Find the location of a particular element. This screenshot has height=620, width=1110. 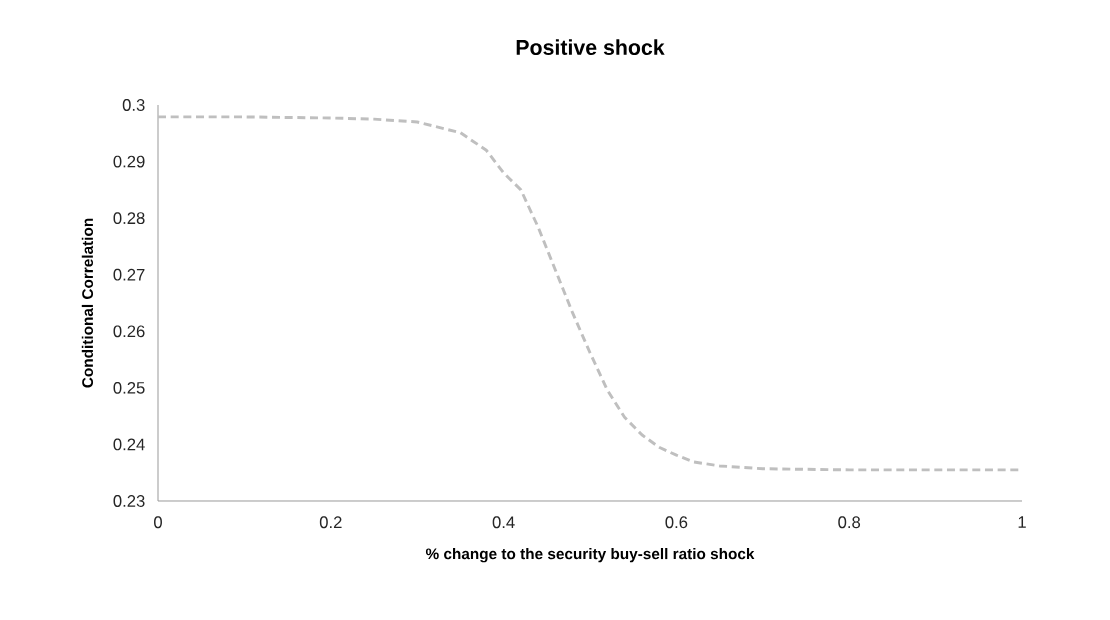

x-tick-label: 0.8 is located at coordinates (849, 522).